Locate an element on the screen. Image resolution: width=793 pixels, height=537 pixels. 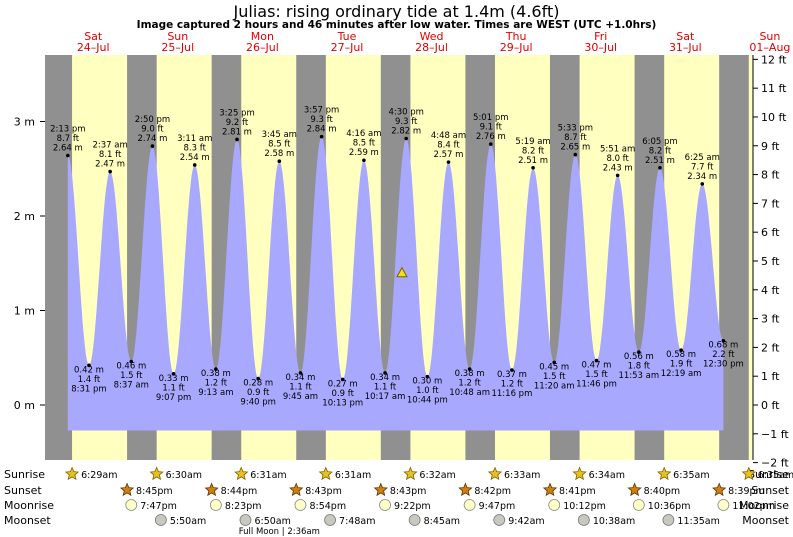
low-label: 0.42 m is located at coordinates (89, 370).